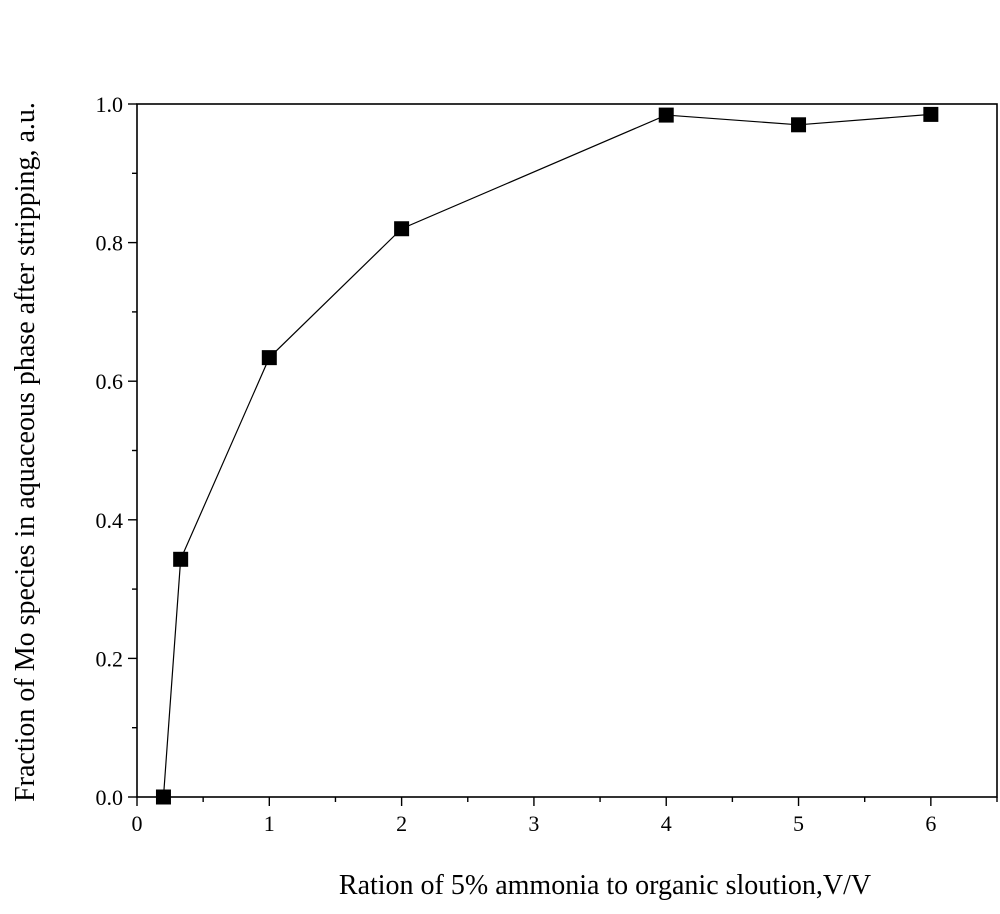 The width and height of the screenshot is (1000, 914). What do you see at coordinates (137, 823) in the screenshot?
I see `x-tick-label: 0` at bounding box center [137, 823].